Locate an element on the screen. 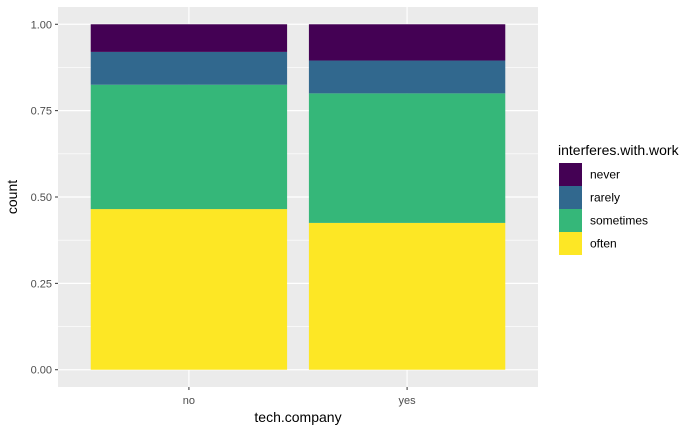  y-tick-label: 0.75 is located at coordinates (41, 112).